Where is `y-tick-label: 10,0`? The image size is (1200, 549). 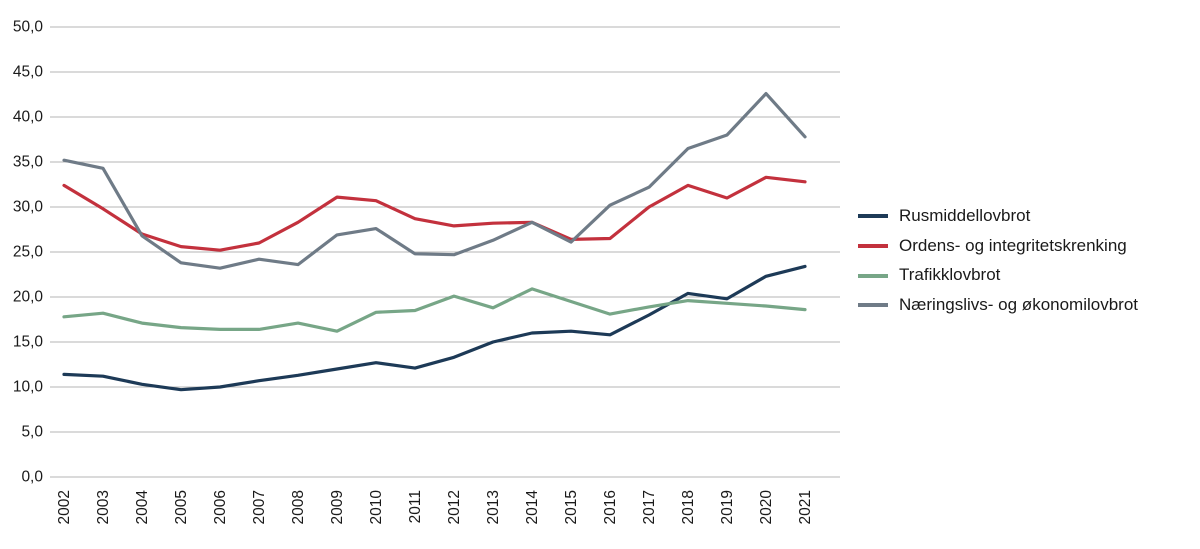 y-tick-label: 10,0 is located at coordinates (28, 387).